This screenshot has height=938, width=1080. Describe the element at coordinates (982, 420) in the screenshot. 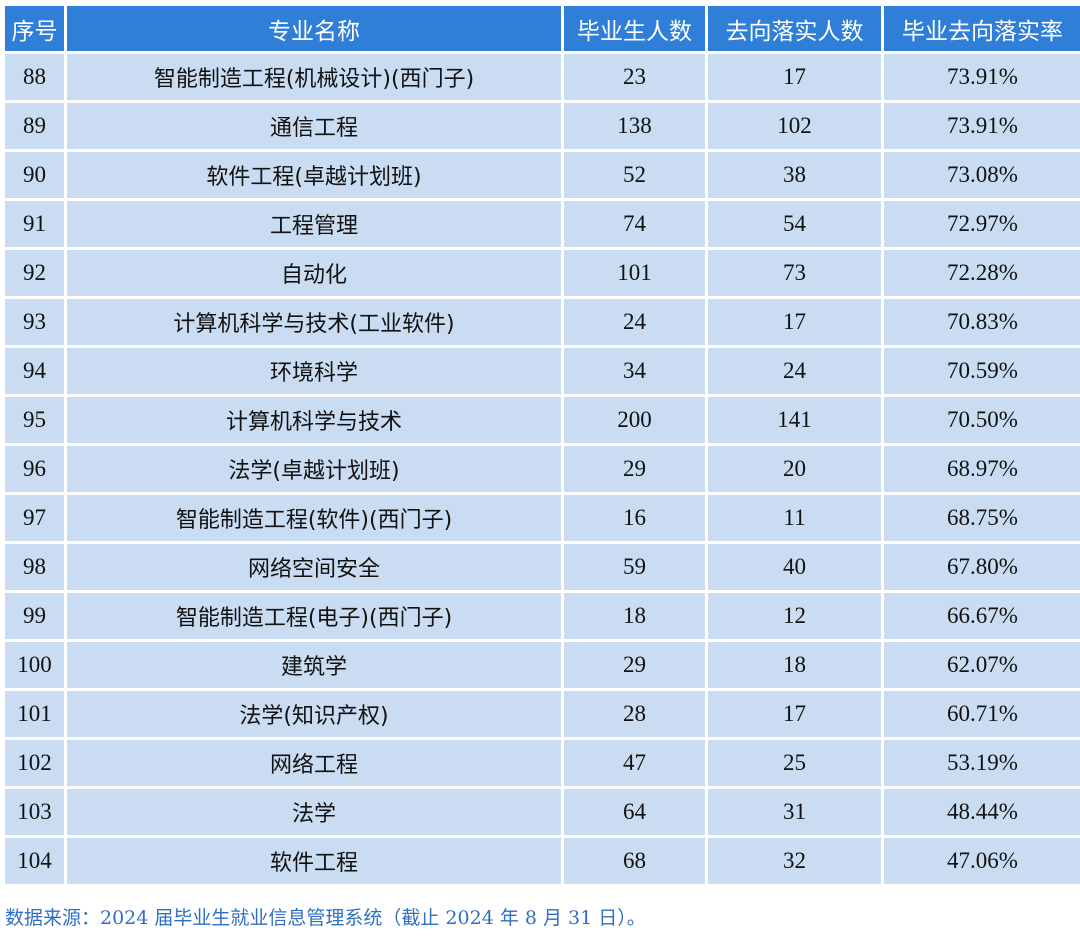

I see `placement-rate: 70.50%` at that location.